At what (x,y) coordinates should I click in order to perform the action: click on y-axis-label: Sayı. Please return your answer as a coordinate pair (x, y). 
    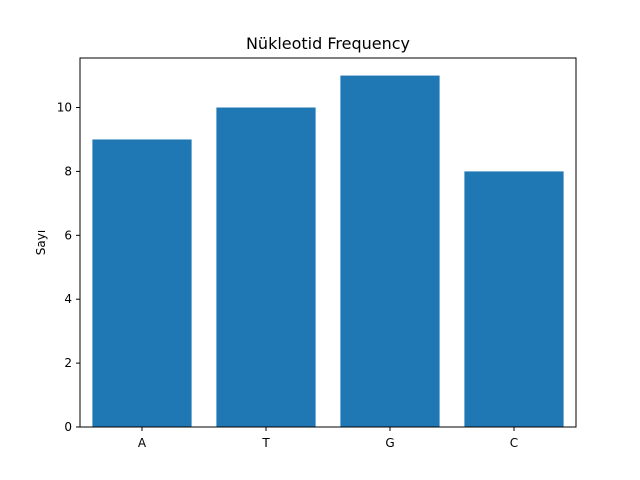
    Looking at the image, I should click on (41, 242).